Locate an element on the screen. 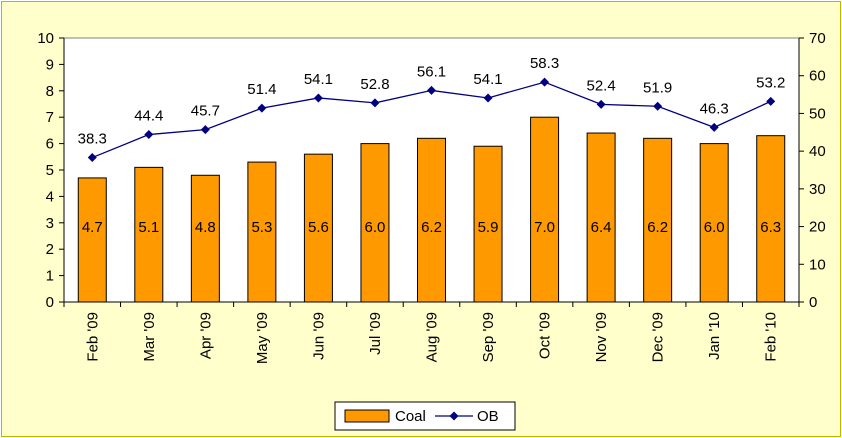 This screenshot has height=438, width=842. coal-value-label: 6.3 is located at coordinates (770, 227).